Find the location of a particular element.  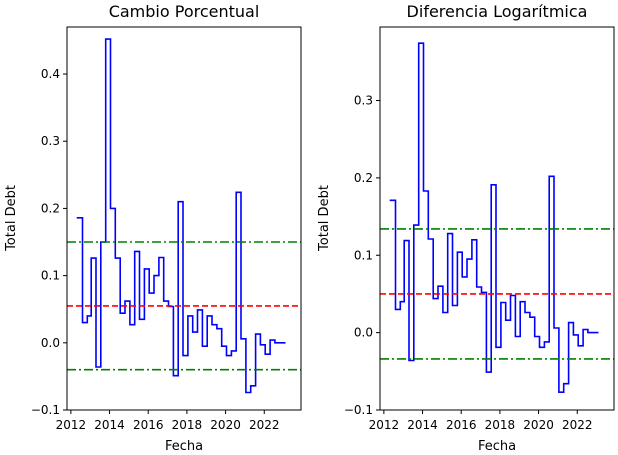

y-tick-label: 0.4 is located at coordinates (50, 74).